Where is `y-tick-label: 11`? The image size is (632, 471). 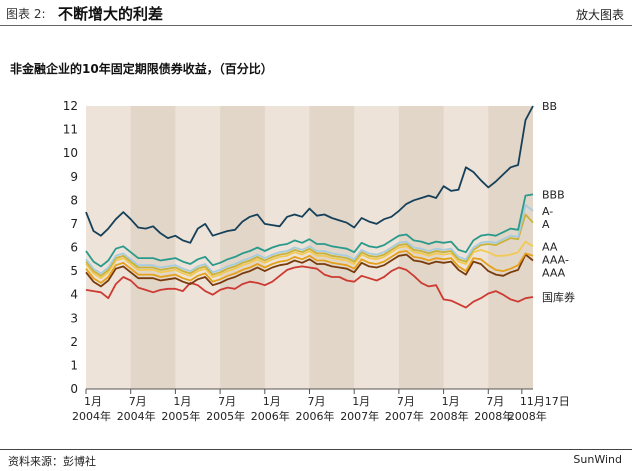 y-tick-label: 11 is located at coordinates (70, 130).